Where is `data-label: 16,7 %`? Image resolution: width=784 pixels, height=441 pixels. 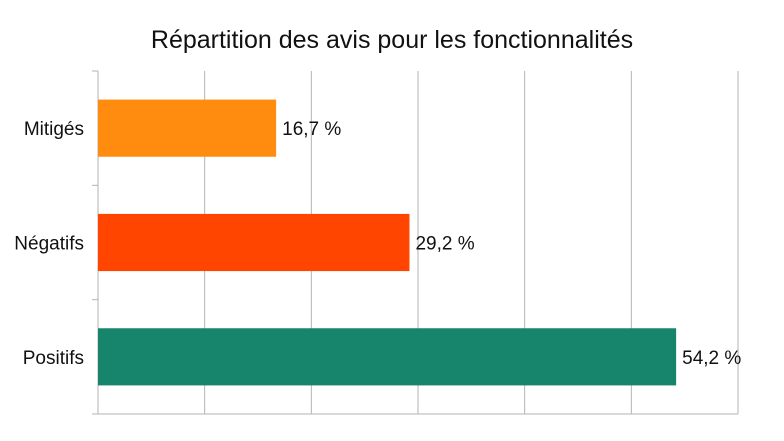
data-label: 16,7 % is located at coordinates (311, 129).